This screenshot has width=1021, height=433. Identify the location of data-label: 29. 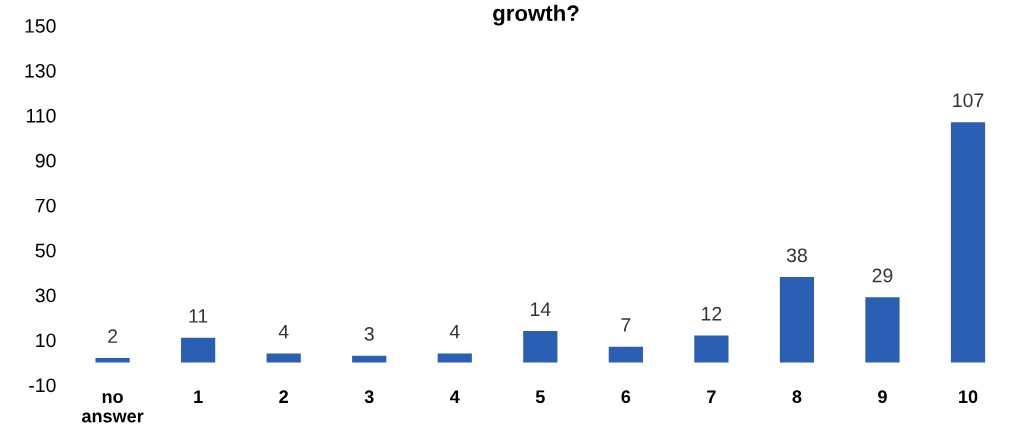
(882, 275).